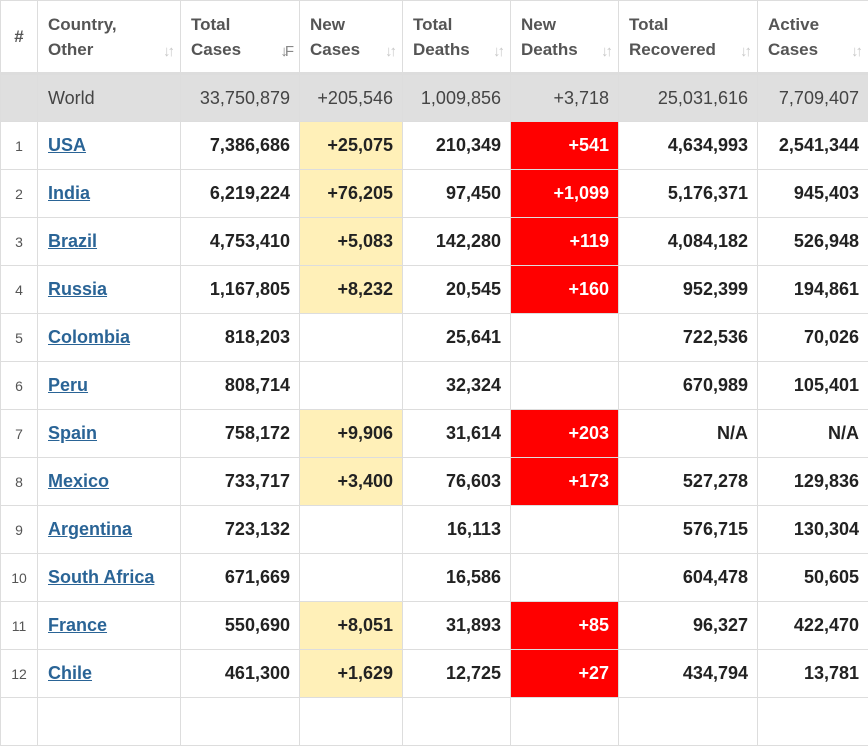 The width and height of the screenshot is (868, 746). I want to click on total-recovered-cell: 5,176,371, so click(688, 194).